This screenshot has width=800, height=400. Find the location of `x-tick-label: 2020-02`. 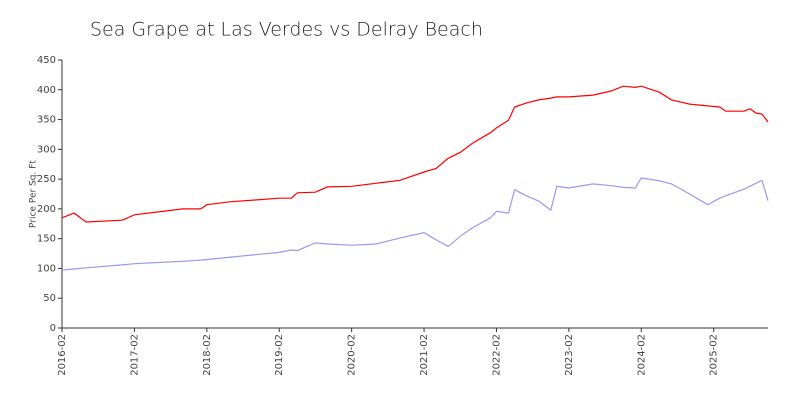

x-tick-label: 2020-02 is located at coordinates (352, 355).